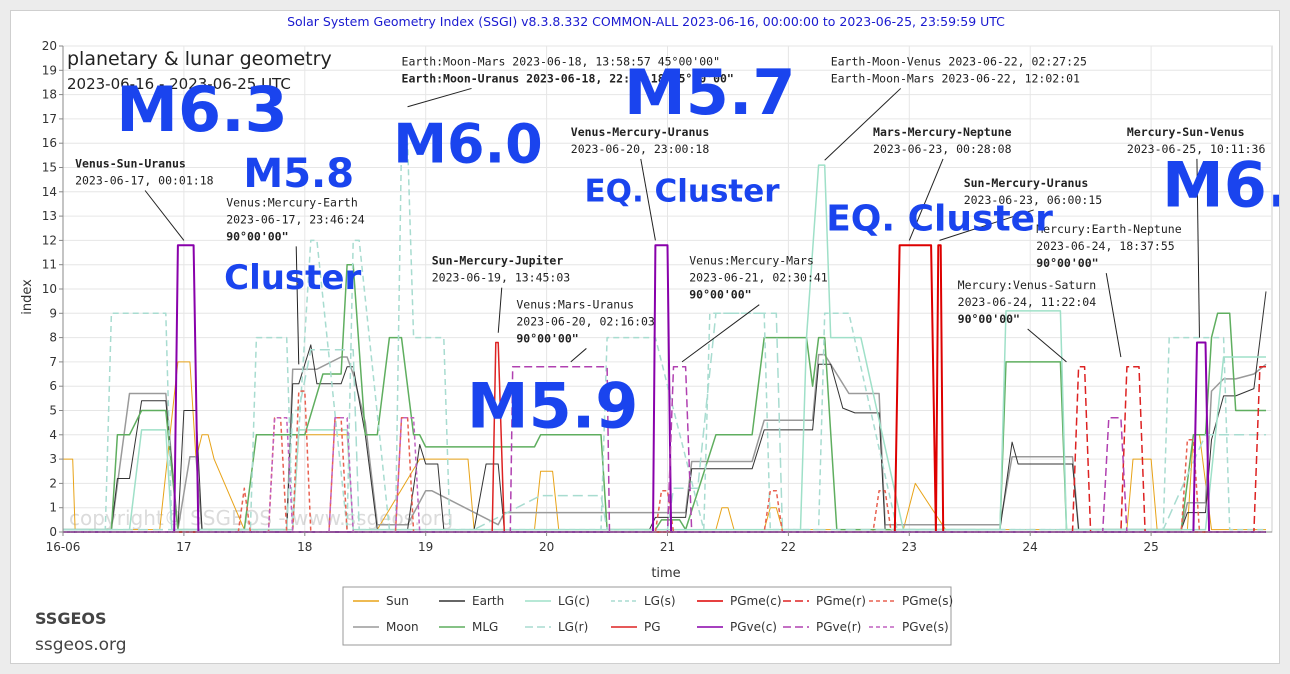  Describe the element at coordinates (788, 547) in the screenshot. I see `x-tick-label: 22` at that location.